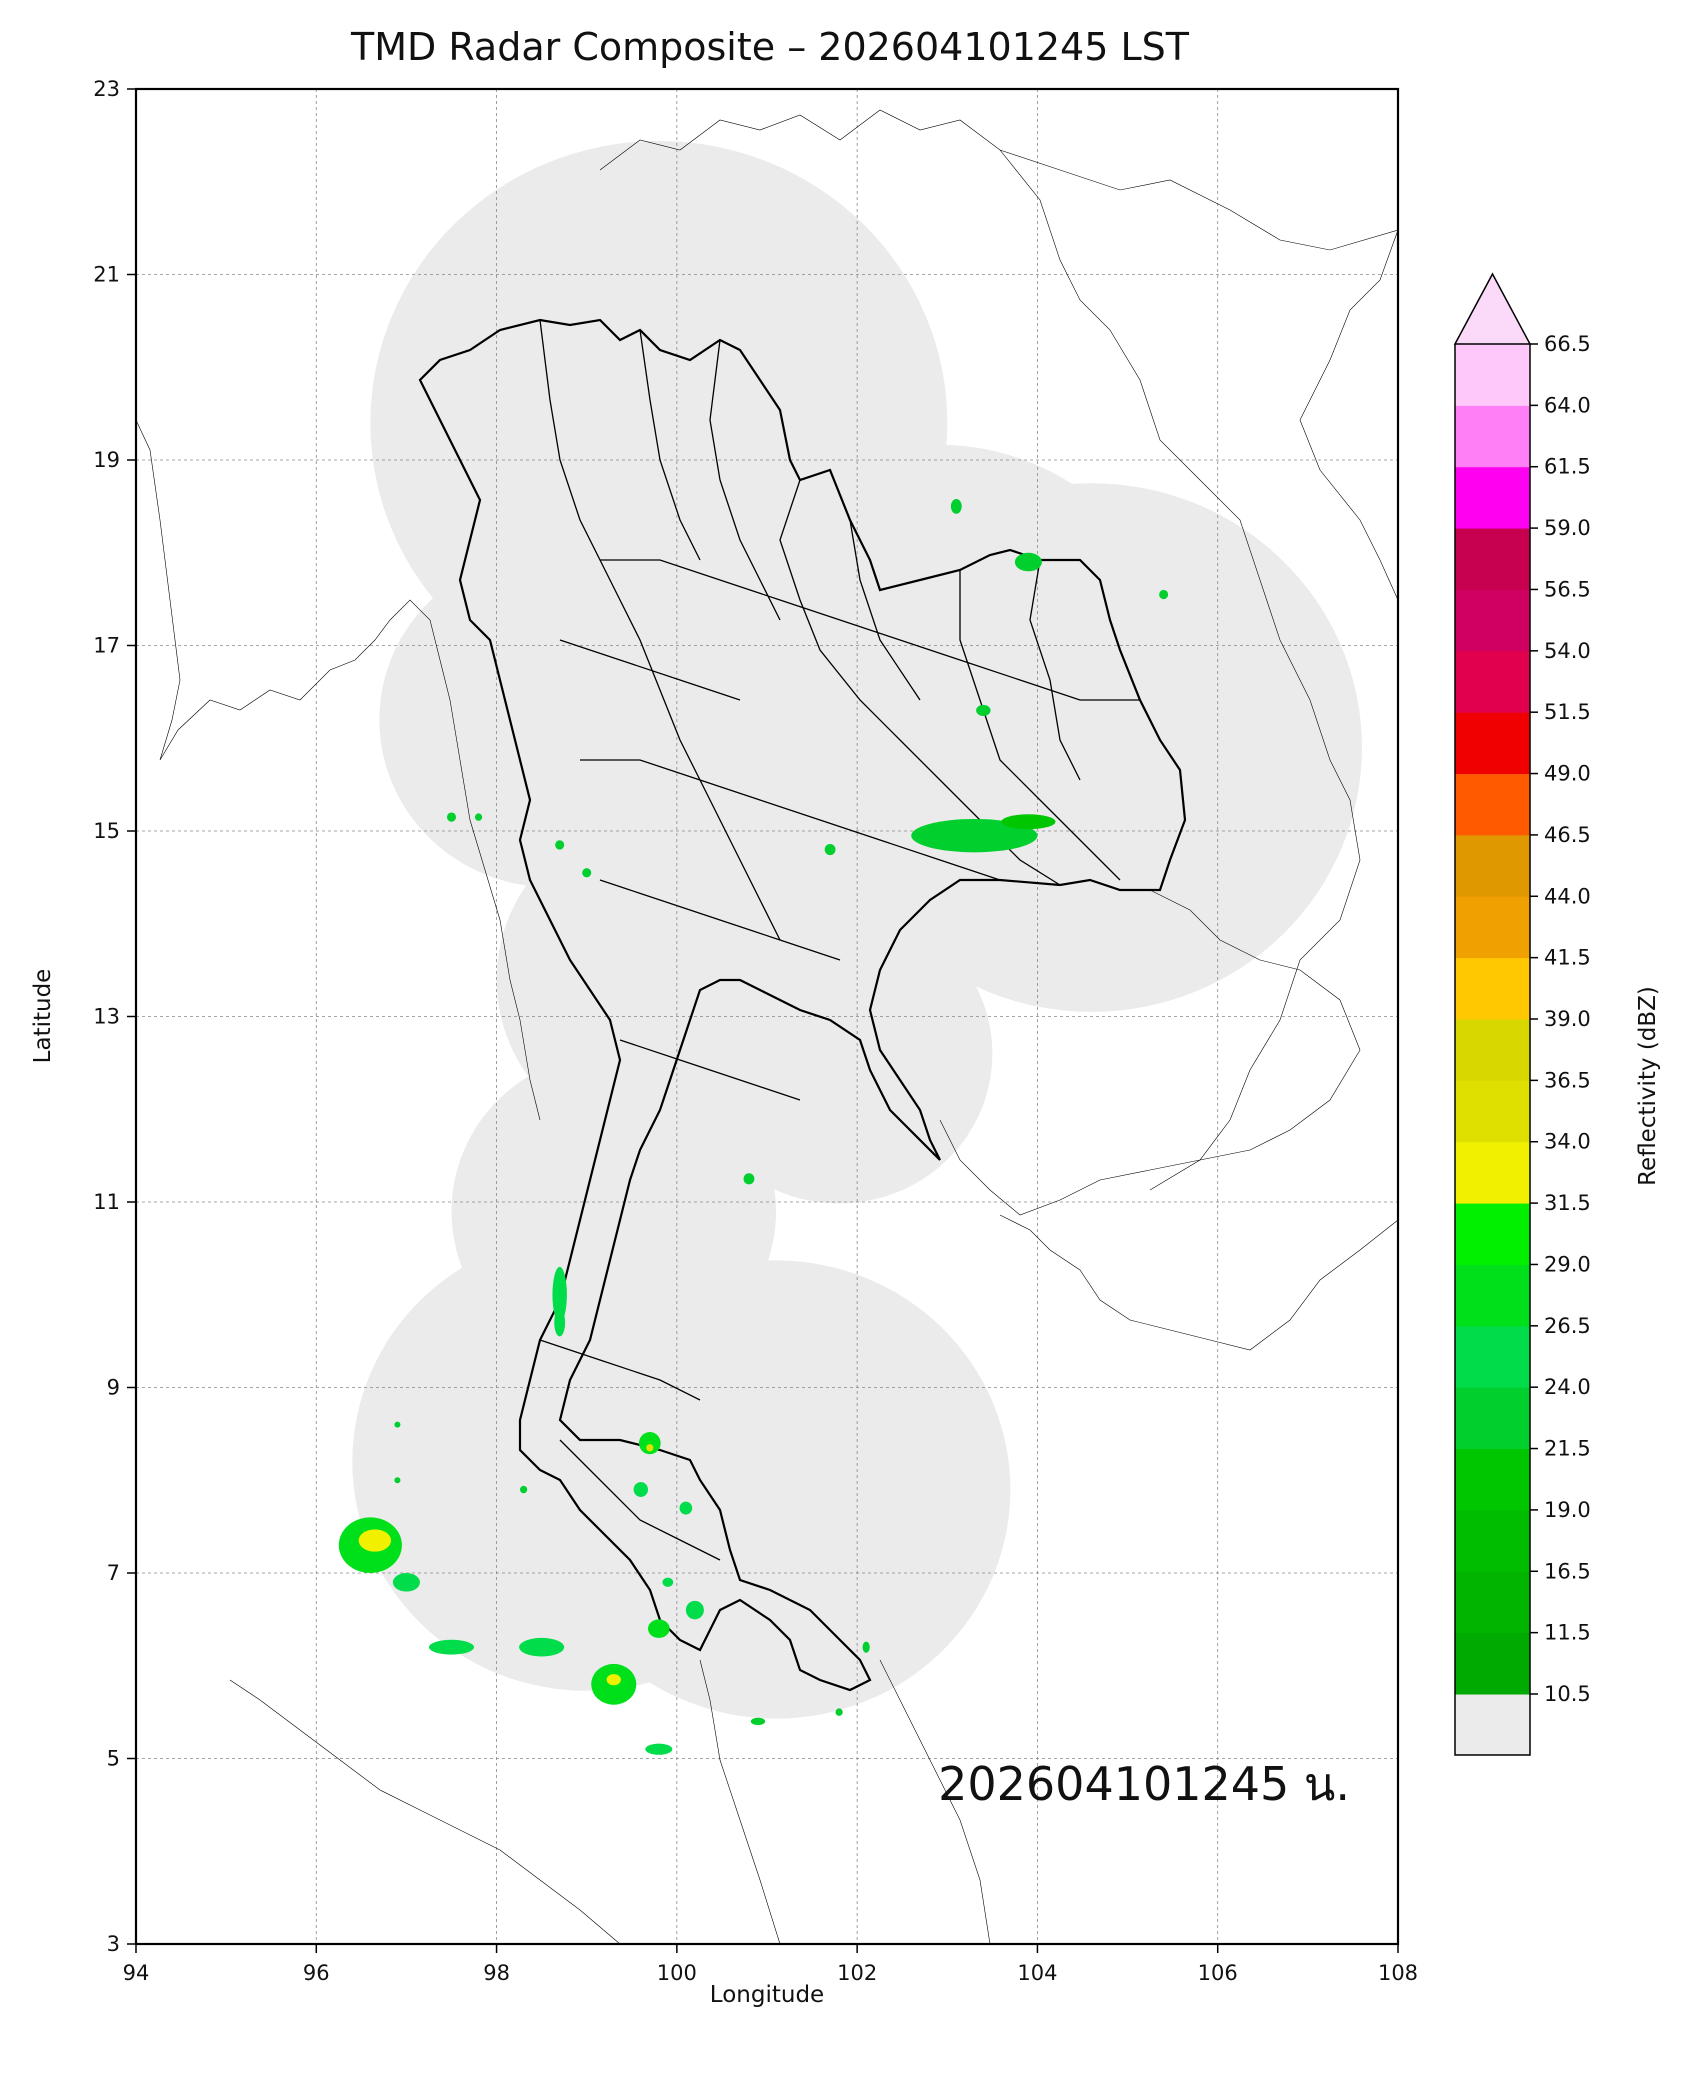  I want to click on x-tick-label: 98, so click(496, 1973).